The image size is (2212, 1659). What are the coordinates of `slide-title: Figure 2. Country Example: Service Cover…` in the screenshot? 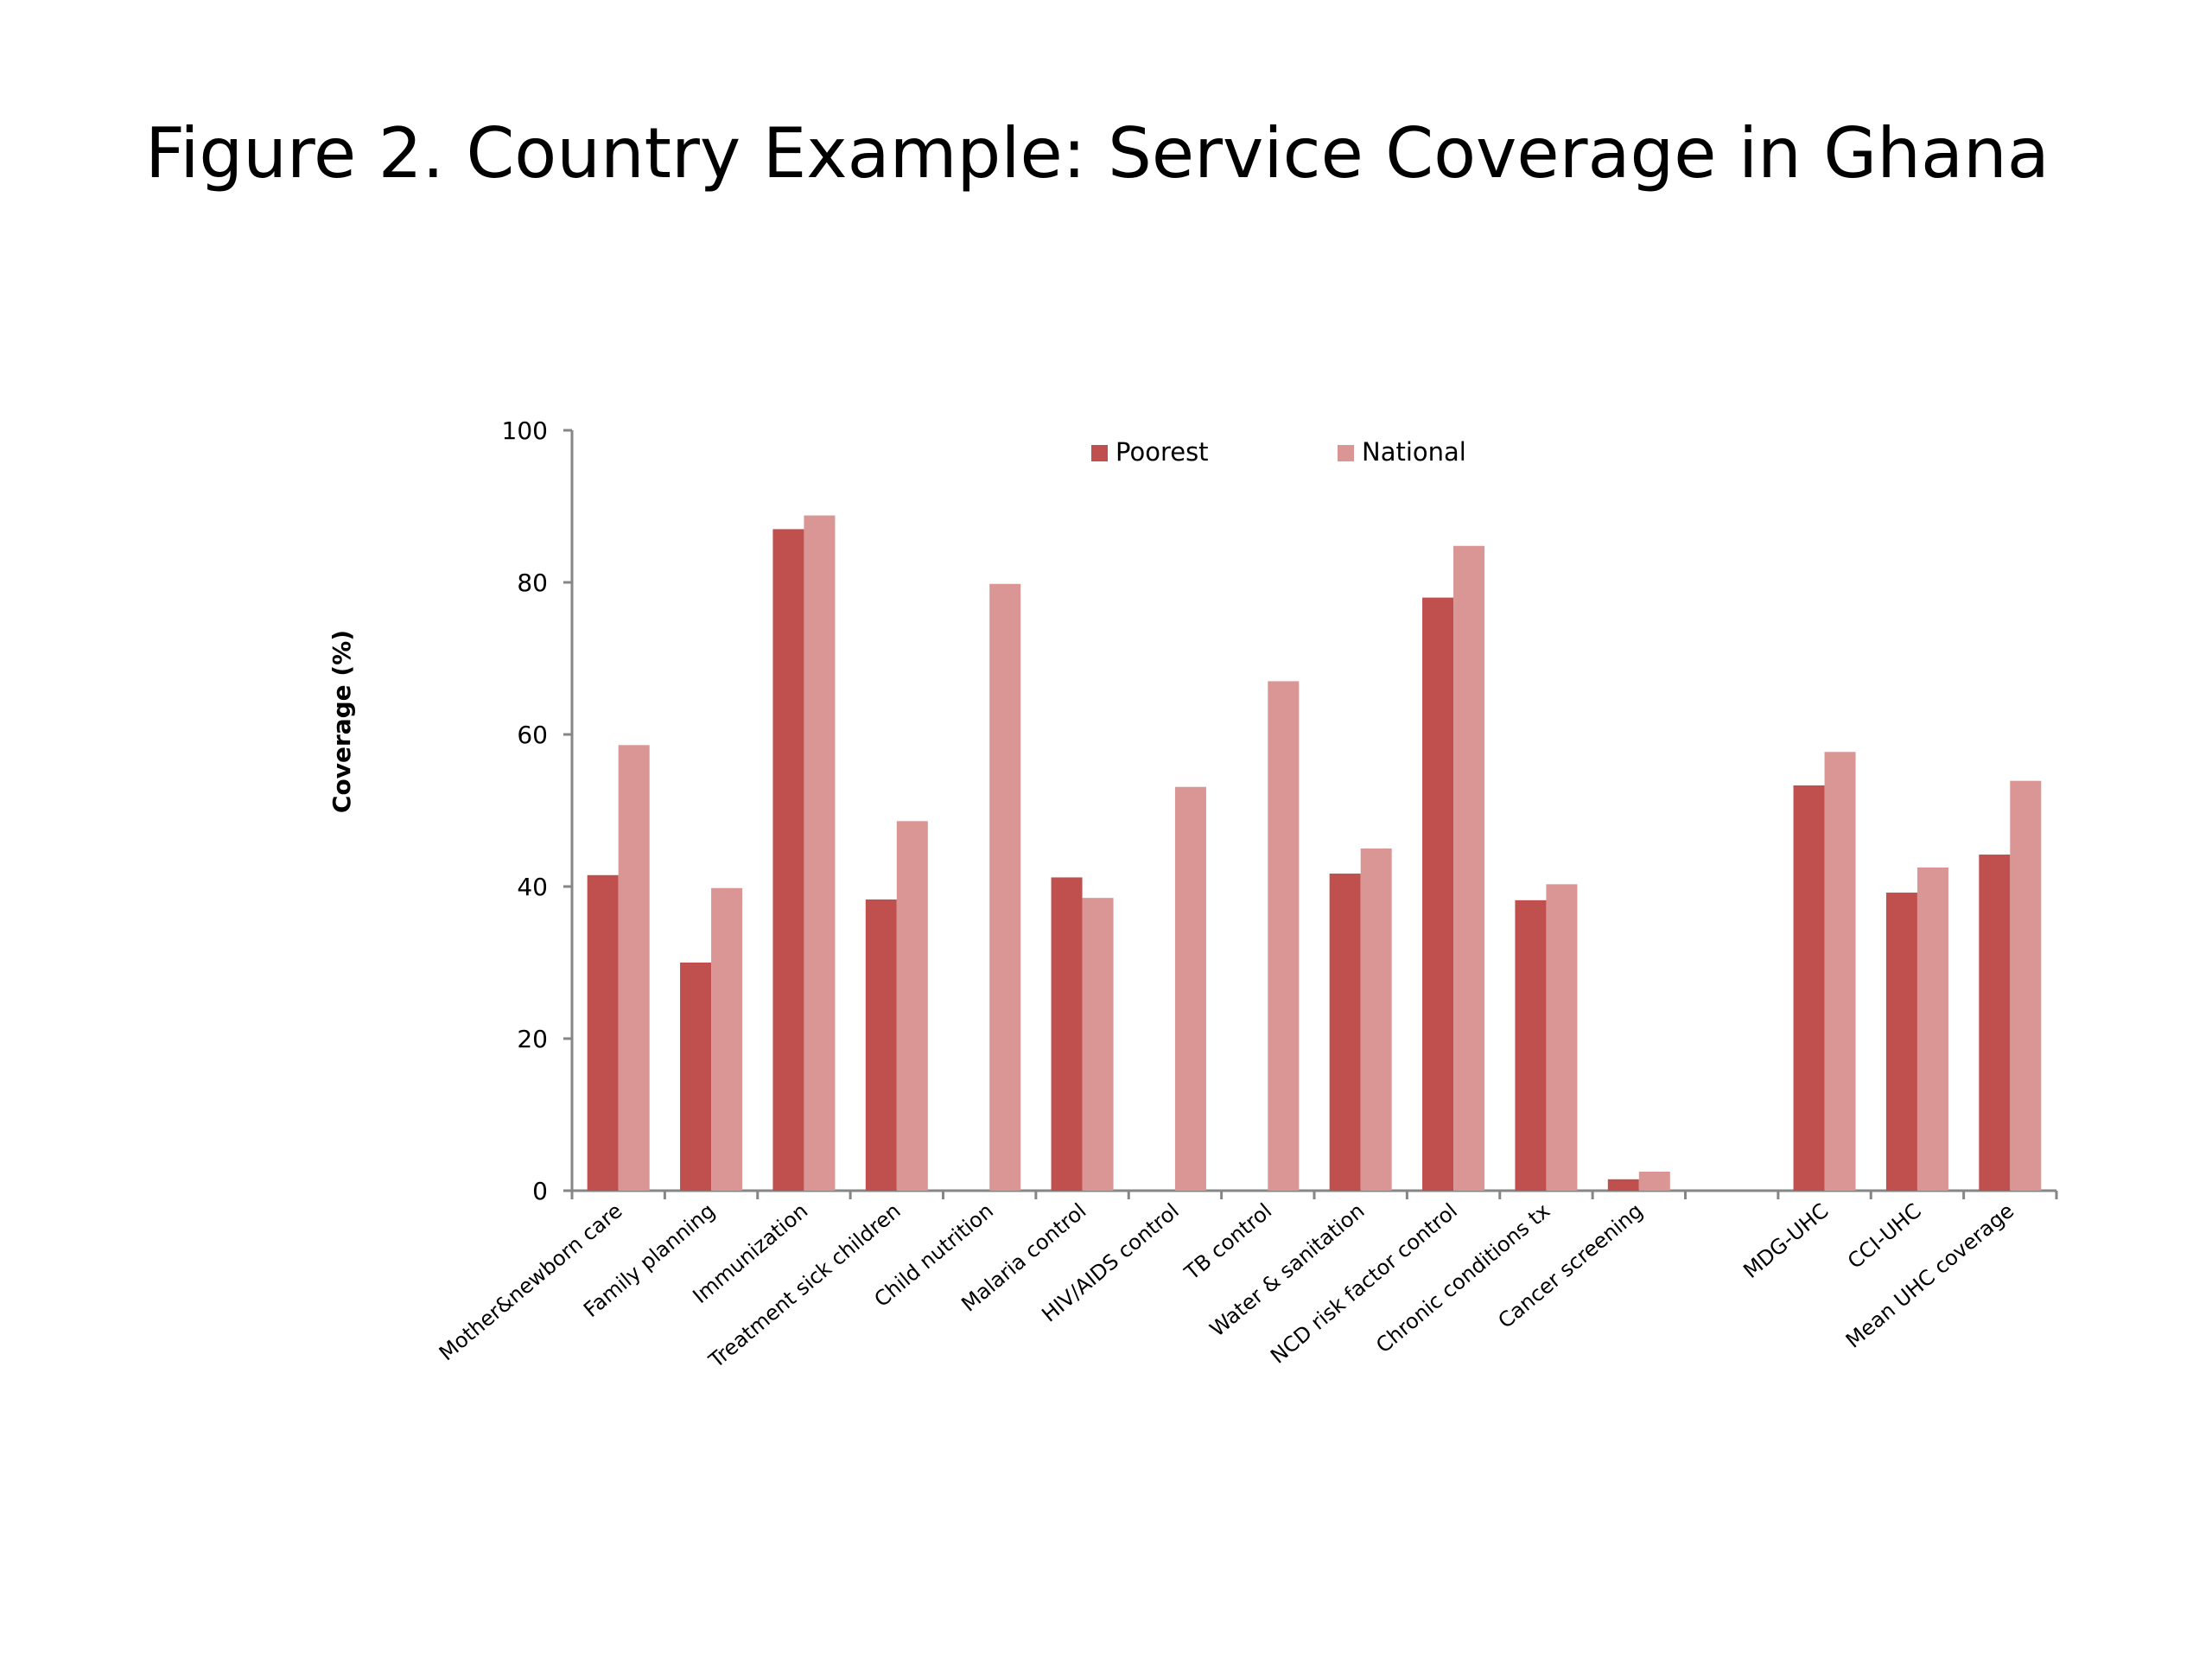 It's located at (1097, 153).